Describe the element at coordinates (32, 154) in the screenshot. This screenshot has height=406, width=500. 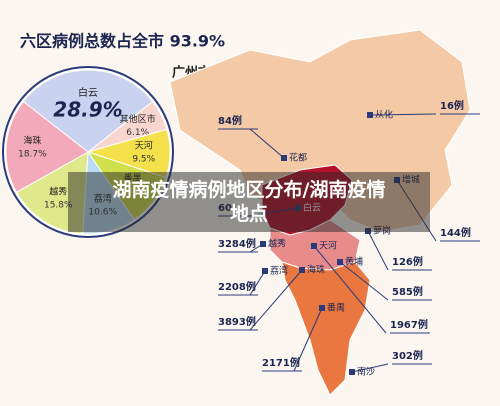
I see `pie-value-label: 18.7%` at that location.